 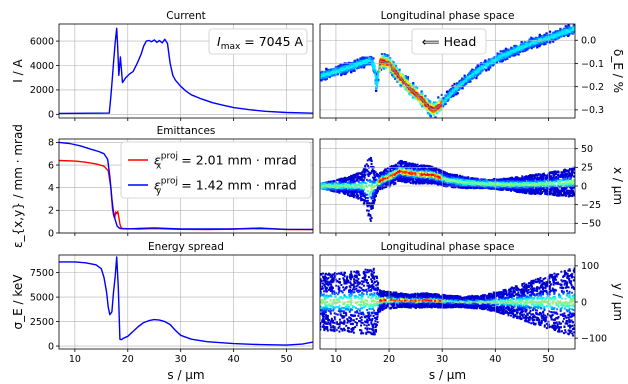 I want to click on annotation-box, so click(x=449, y=41).